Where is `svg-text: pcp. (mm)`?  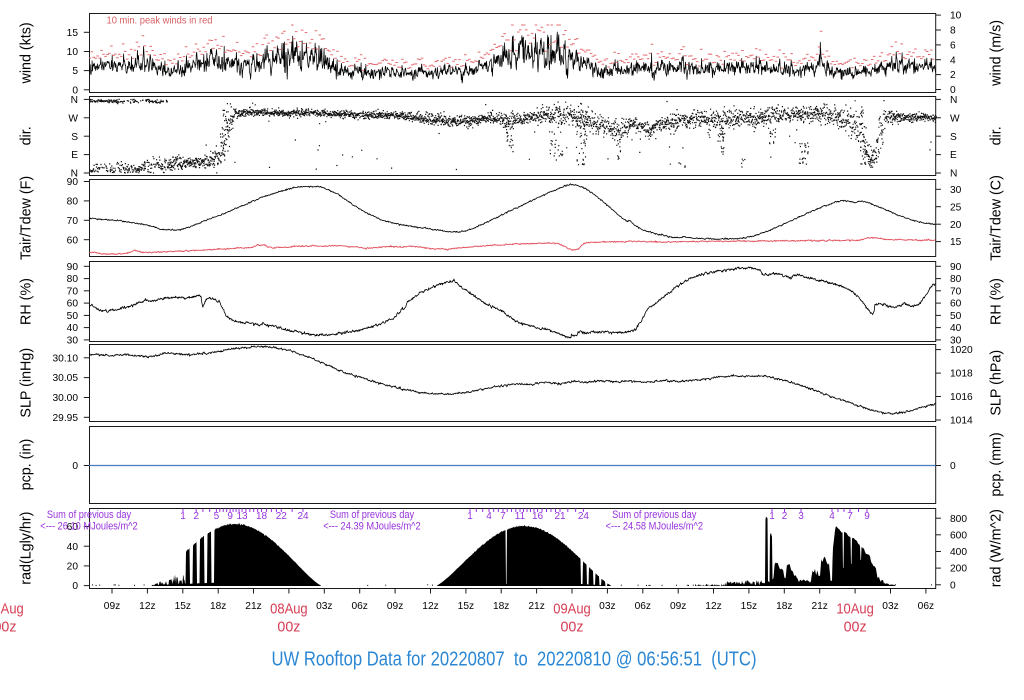 svg-text: pcp. (mm) is located at coordinates (997, 464).